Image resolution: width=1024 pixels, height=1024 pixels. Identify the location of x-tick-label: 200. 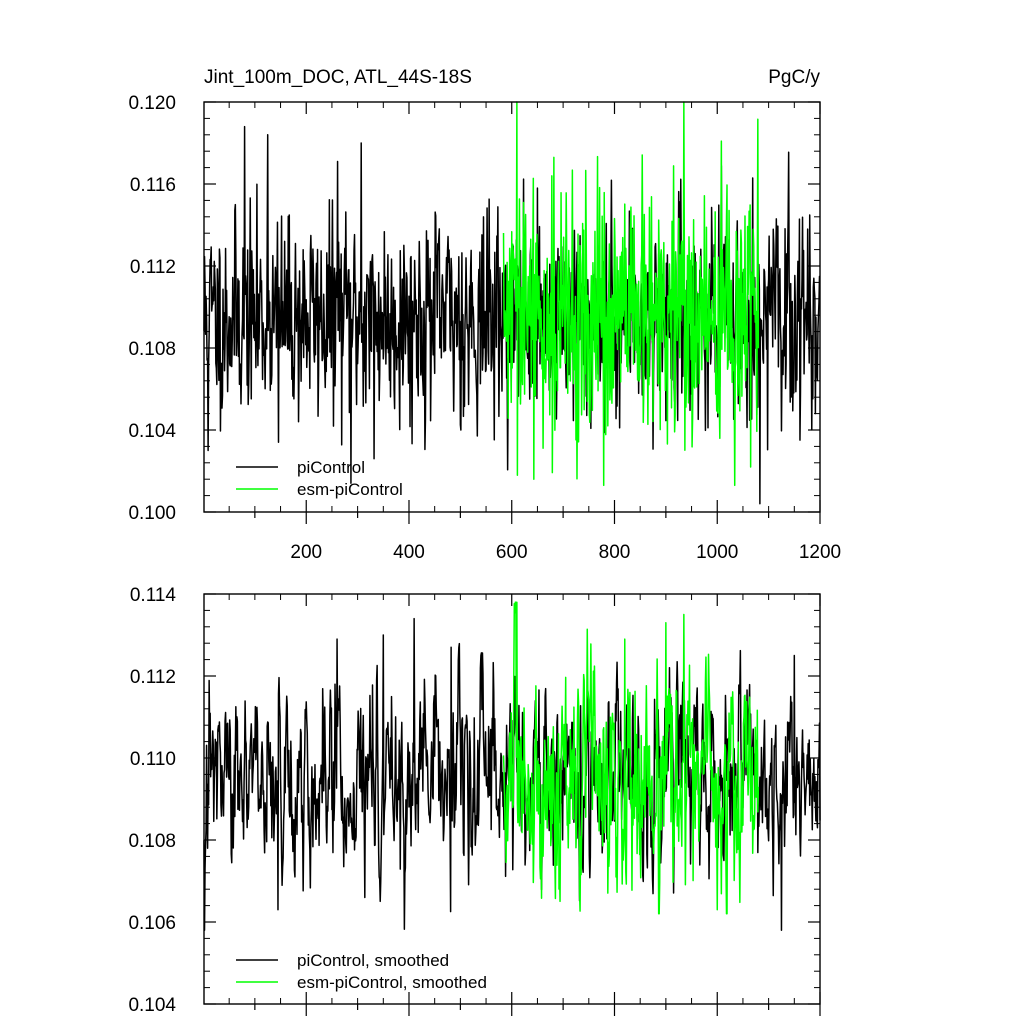
(306, 552).